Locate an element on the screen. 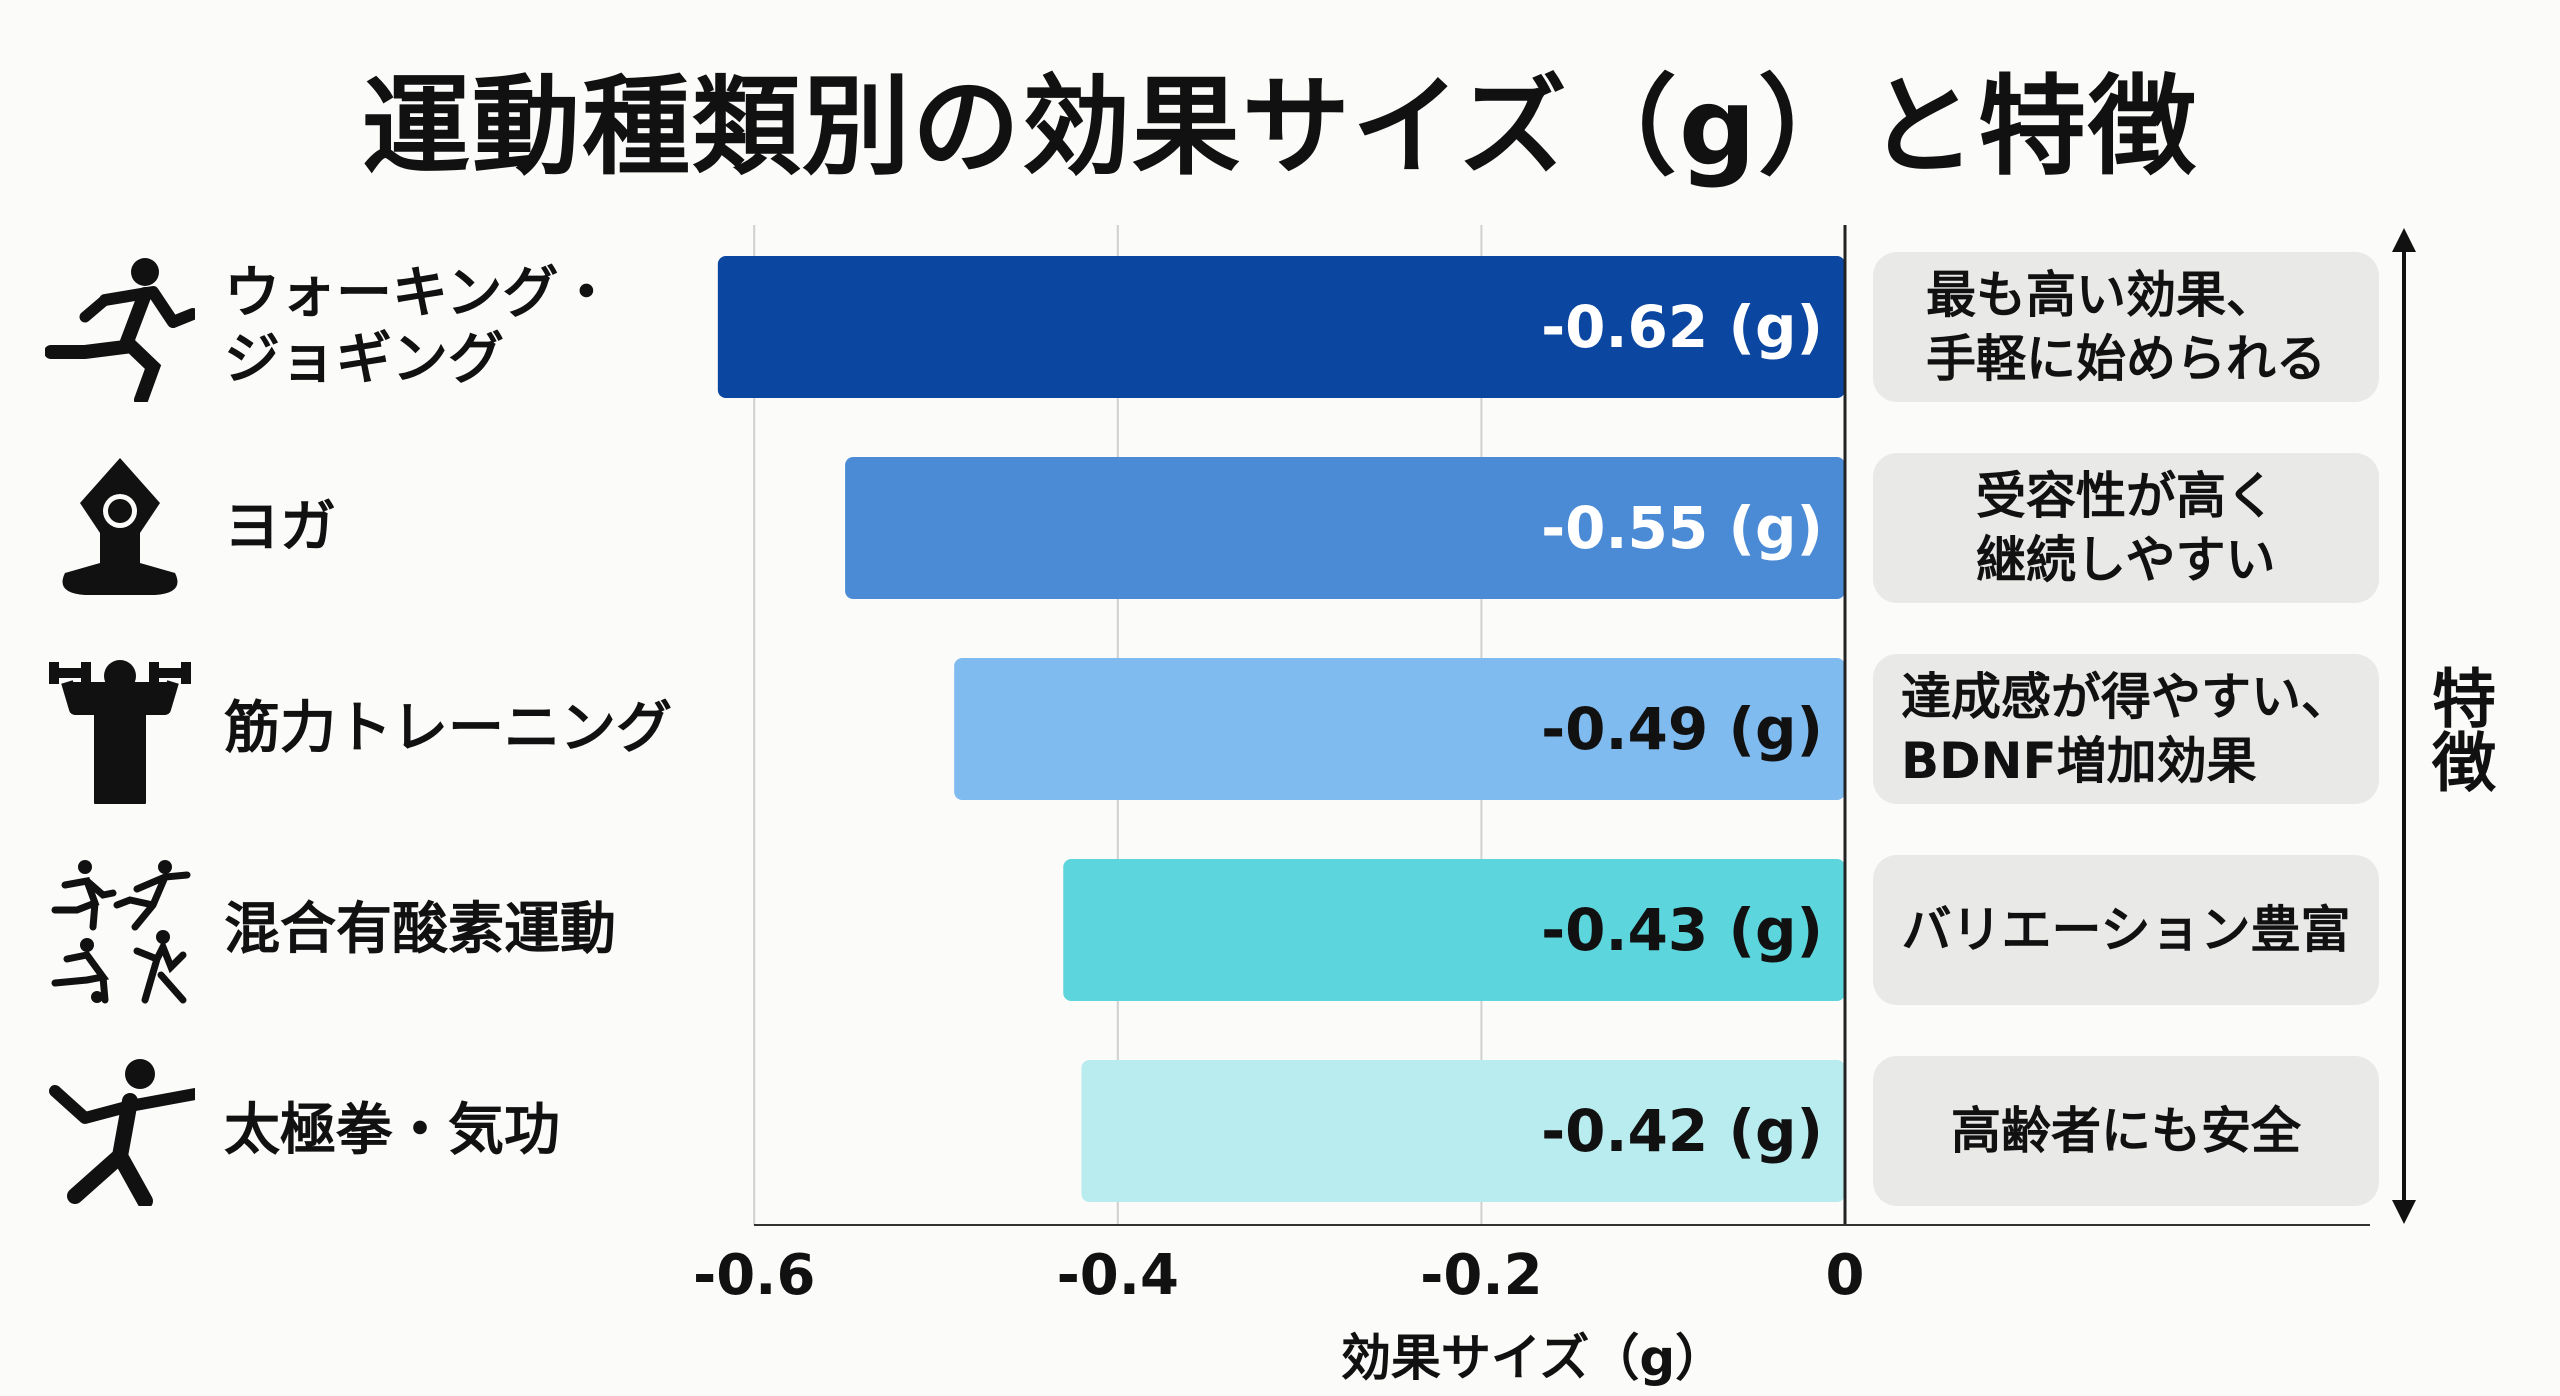  x-tick-label: -0.4 is located at coordinates (1118, 1275).